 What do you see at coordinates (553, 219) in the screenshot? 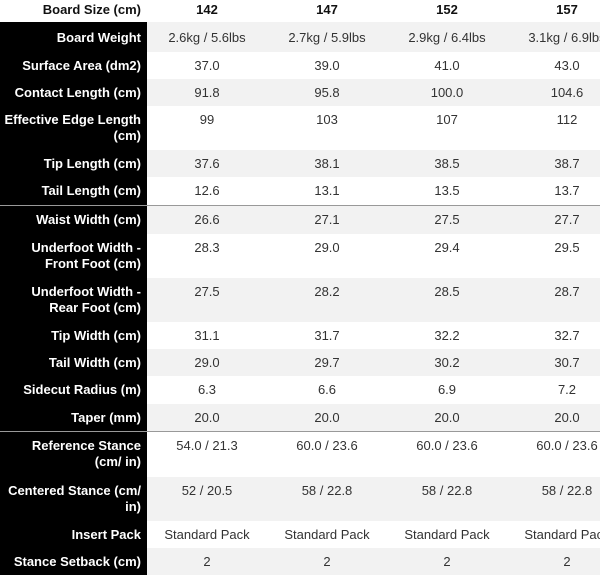
I see `cell-value: 27.7` at bounding box center [553, 219].